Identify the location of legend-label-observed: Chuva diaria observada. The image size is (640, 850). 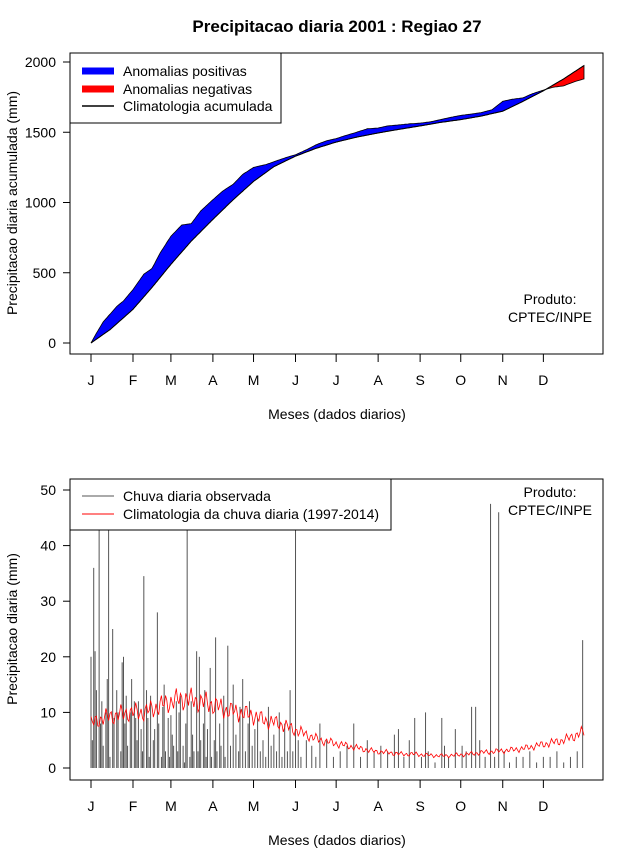
(197, 496).